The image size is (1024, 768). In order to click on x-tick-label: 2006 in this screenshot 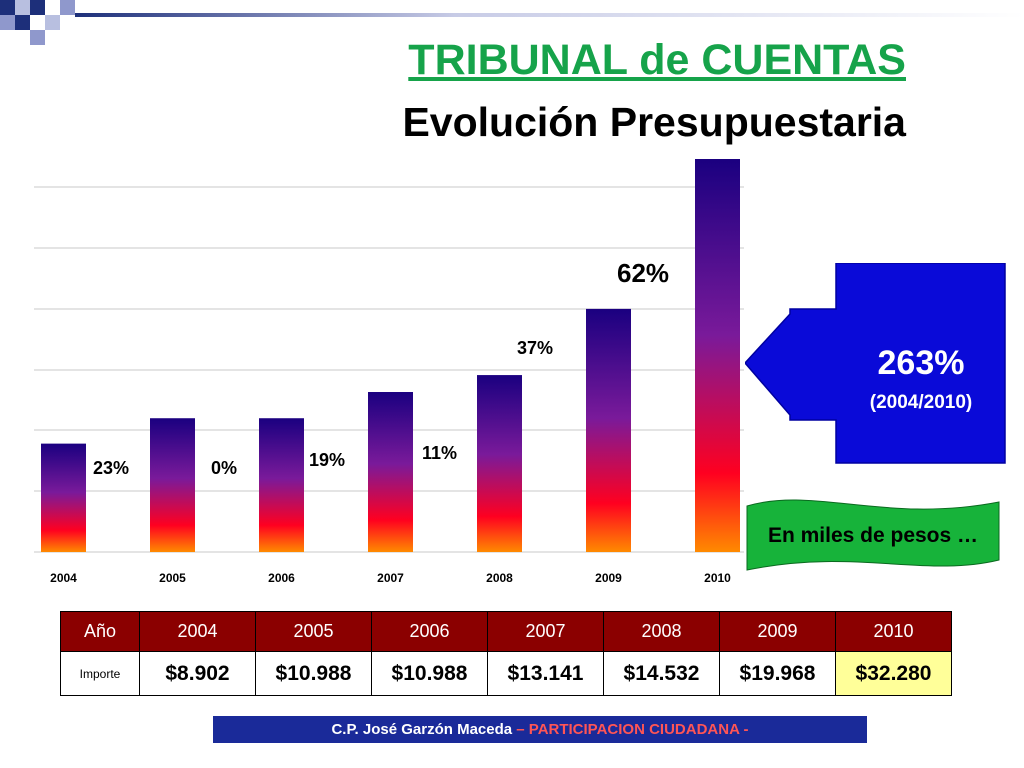, I will do `click(281, 578)`.